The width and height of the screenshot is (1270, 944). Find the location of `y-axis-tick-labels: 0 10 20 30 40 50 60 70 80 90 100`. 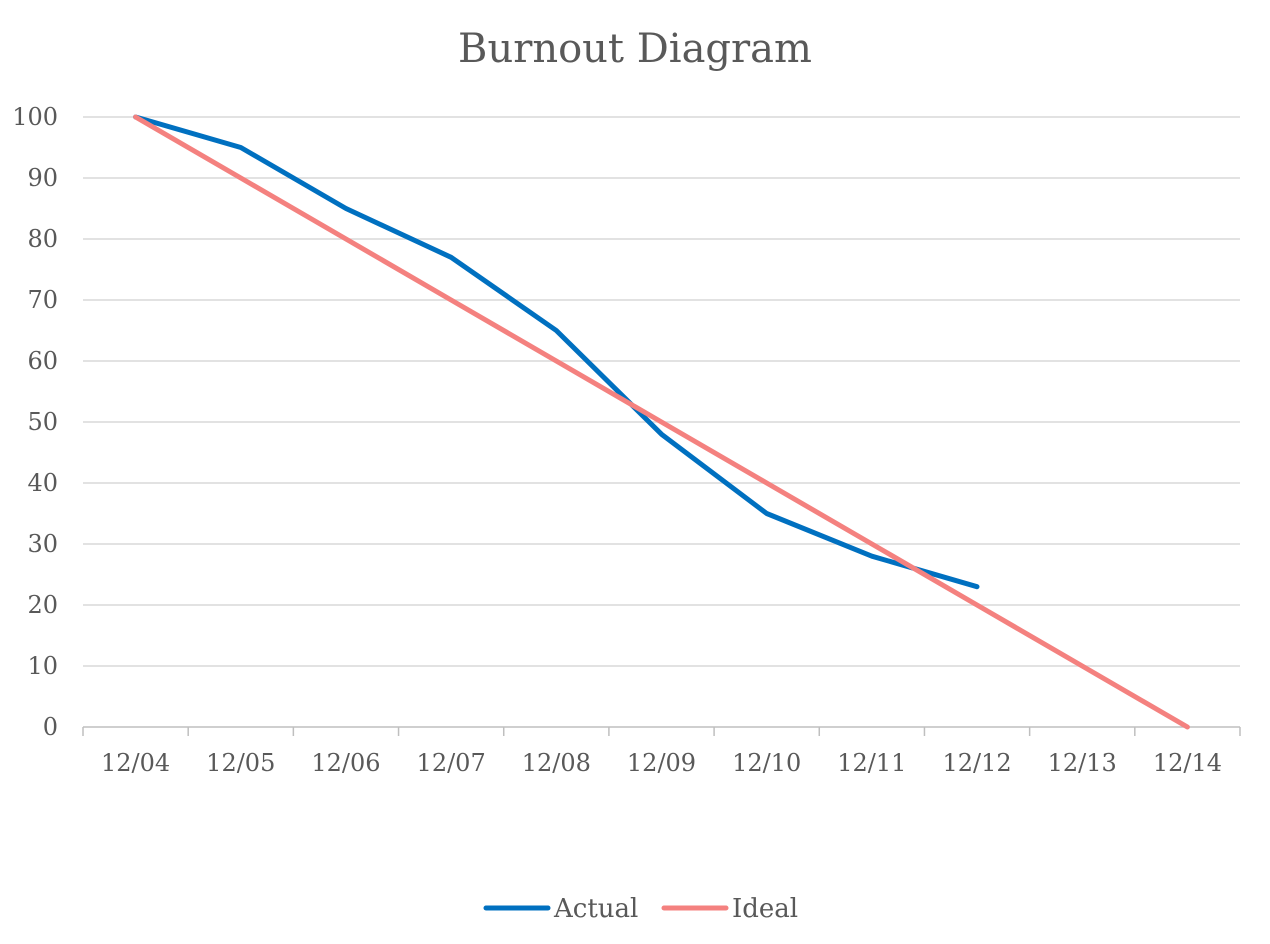

y-axis-tick-labels: 0 10 20 30 40 50 60 70 80 90 100 is located at coordinates (35, 422).